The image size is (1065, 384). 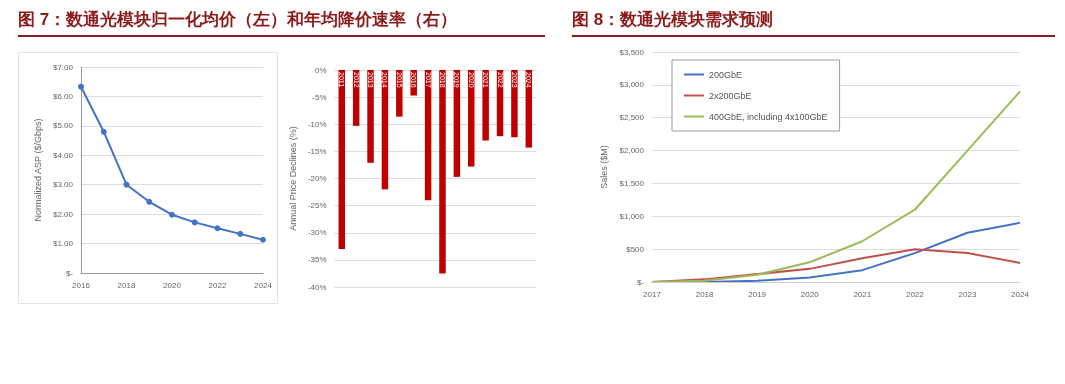 I want to click on y-tick-label: 0%, so click(x=321, y=70).